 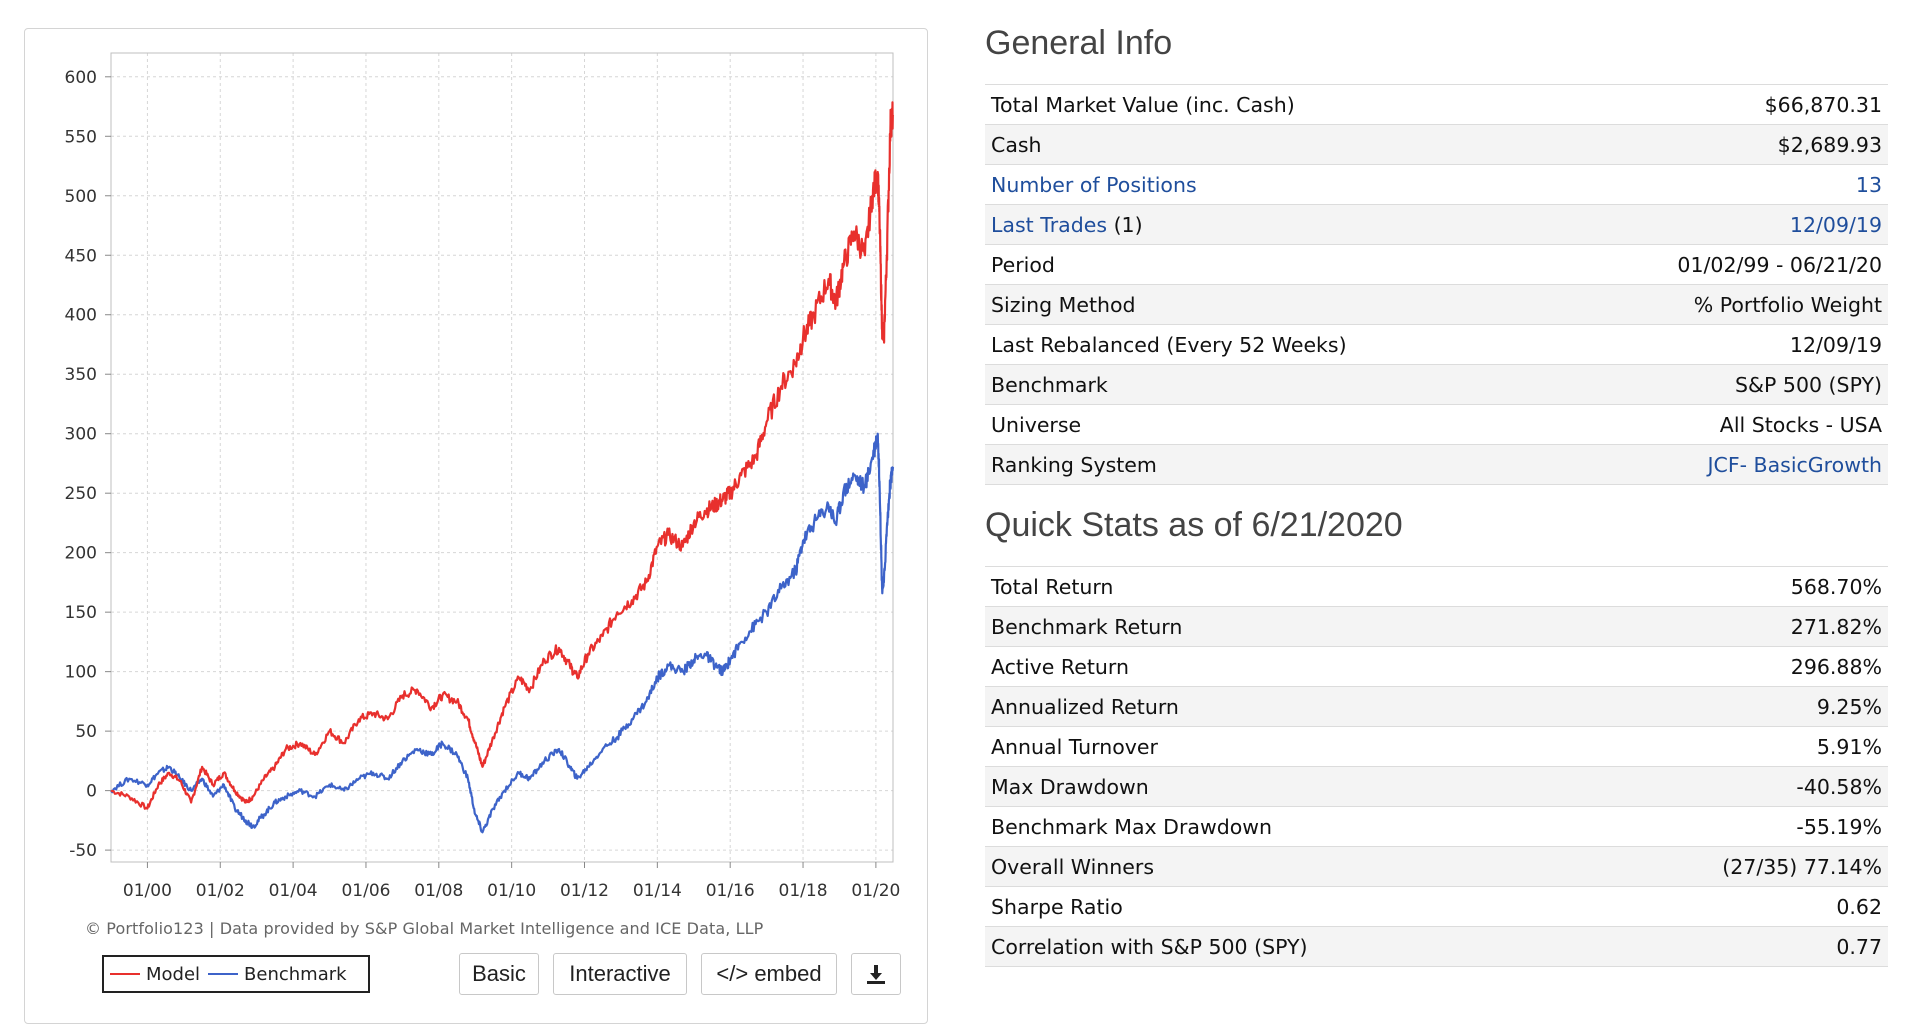 I want to click on row-label: Sharpe Ratio, so click(x=1281, y=906).